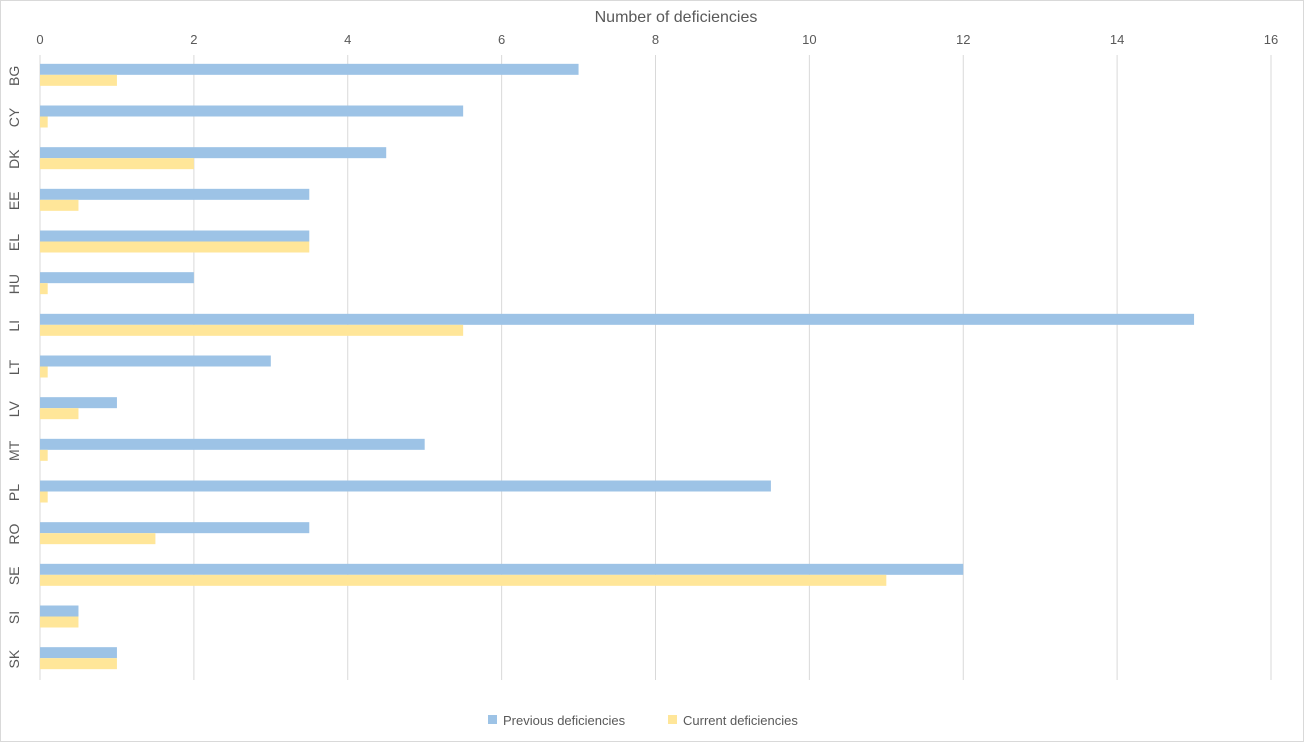  I want to click on category-label-group: RO, so click(14, 534).